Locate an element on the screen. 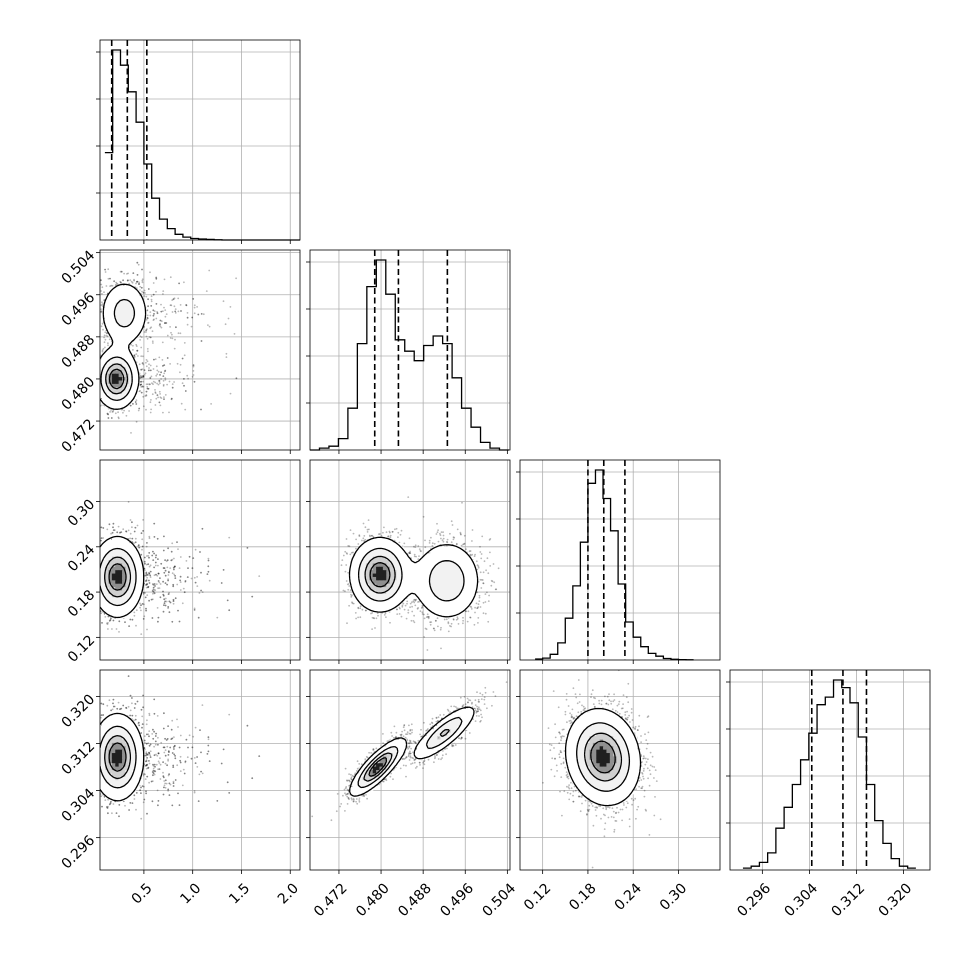 The image size is (970, 970). hist-panel-3: 0.296 0.304 0.312 0.320 is located at coordinates (828, 794).